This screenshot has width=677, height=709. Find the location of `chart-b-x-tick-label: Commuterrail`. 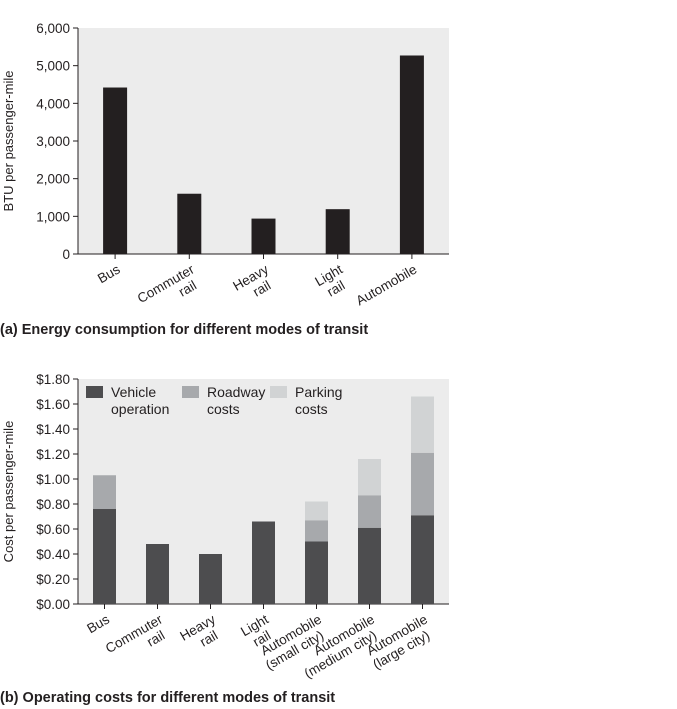

chart-b-x-tick-label: Commuterrail is located at coordinates (138, 640).